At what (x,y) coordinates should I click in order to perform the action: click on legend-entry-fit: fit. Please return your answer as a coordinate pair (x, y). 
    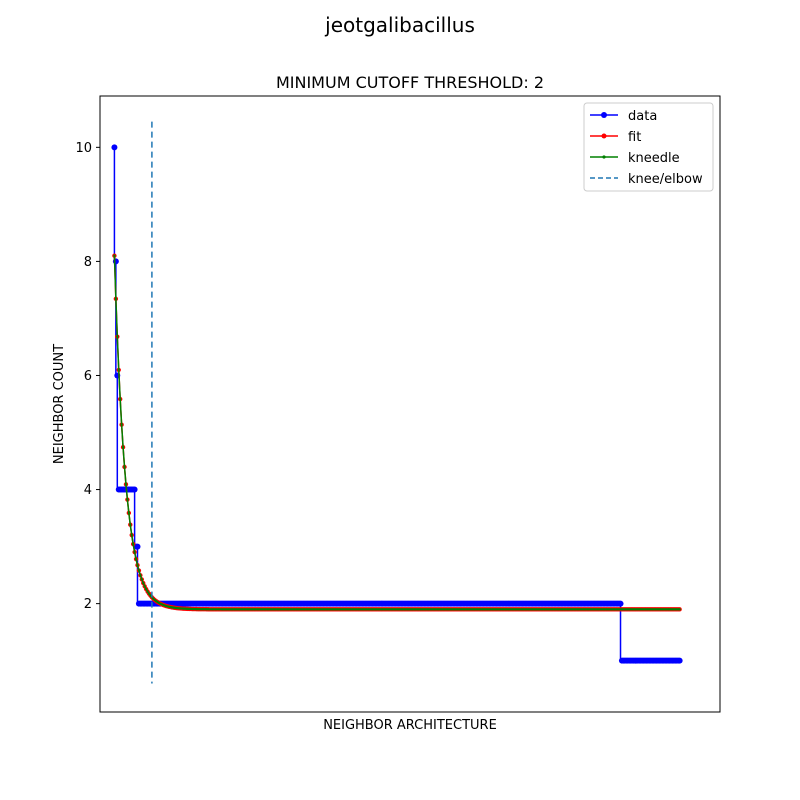
    Looking at the image, I should click on (615, 137).